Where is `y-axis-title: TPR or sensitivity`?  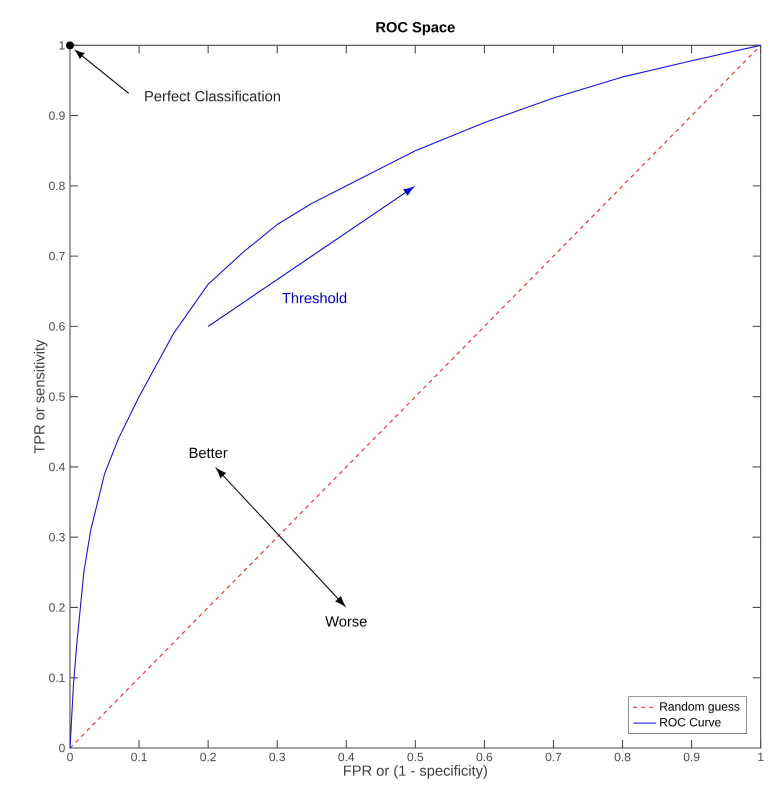 y-axis-title: TPR or sensitivity is located at coordinates (41, 397).